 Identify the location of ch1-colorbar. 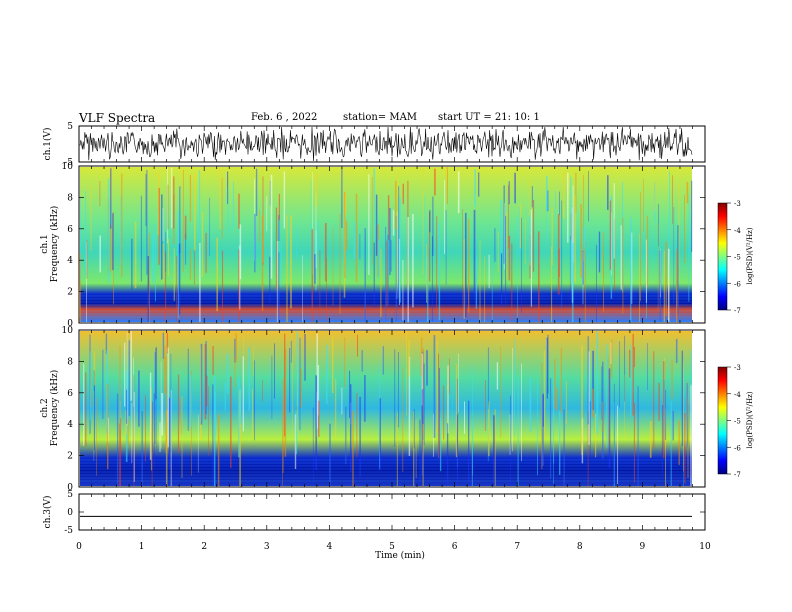
(722, 256).